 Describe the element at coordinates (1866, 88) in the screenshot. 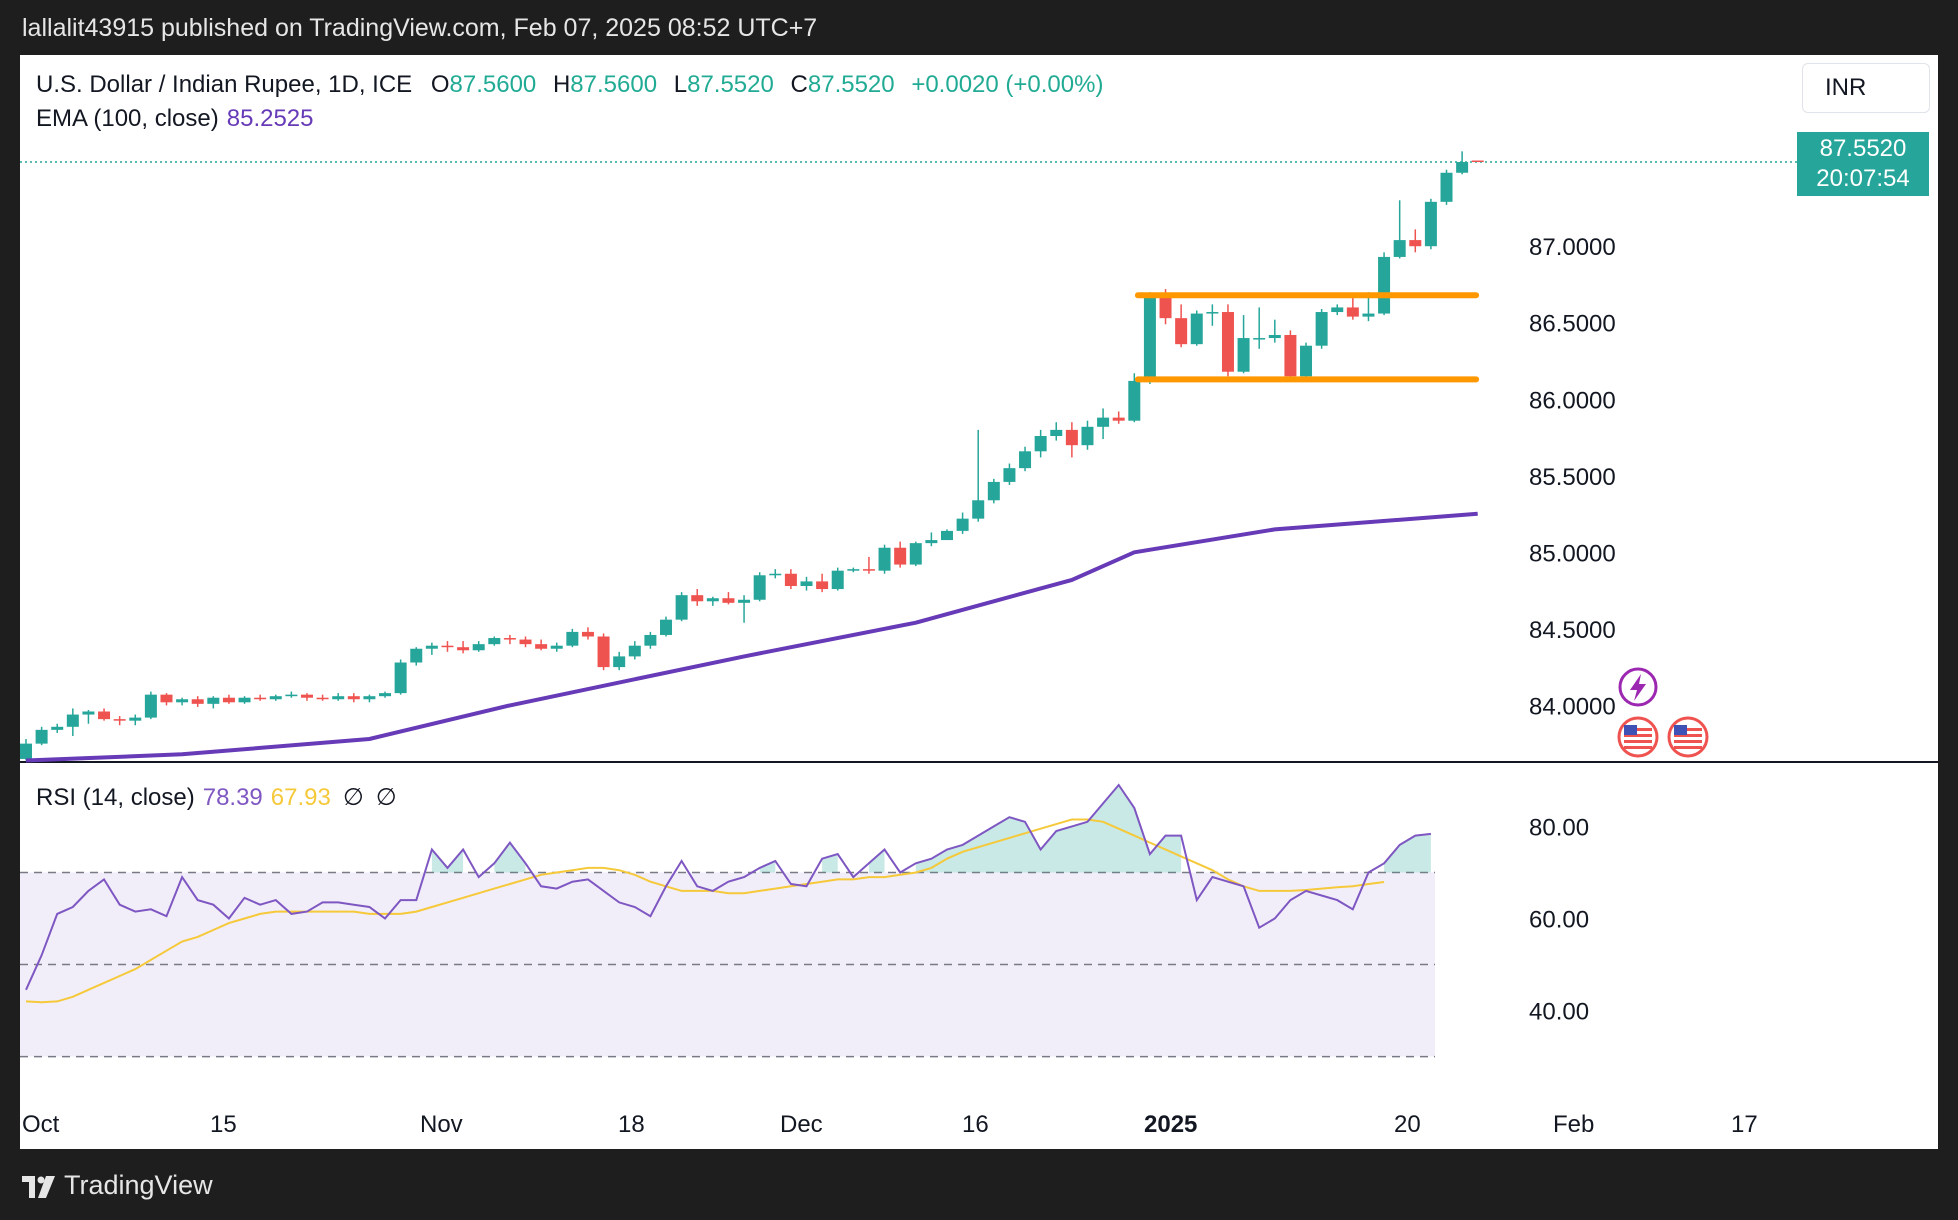

I see `currency-button: INR` at that location.